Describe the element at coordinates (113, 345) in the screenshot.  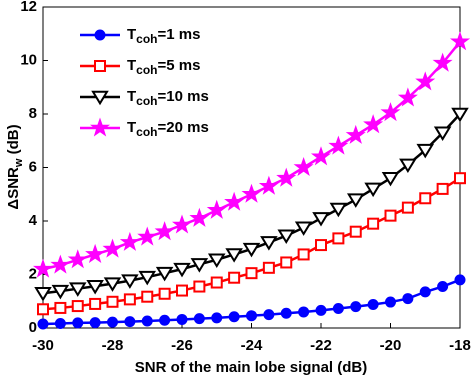
I see `x-tick-label: -28` at that location.